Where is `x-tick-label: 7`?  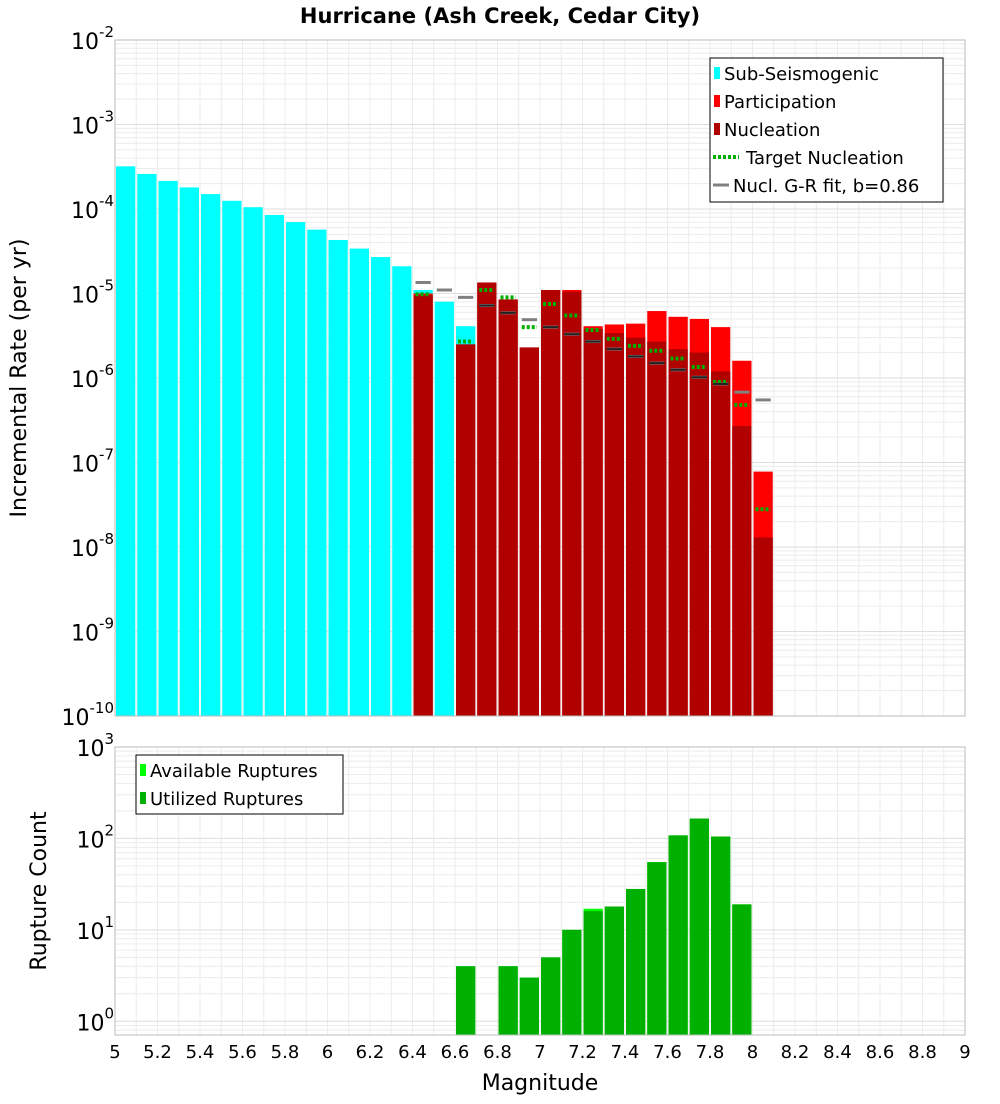 x-tick-label: 7 is located at coordinates (539, 1052).